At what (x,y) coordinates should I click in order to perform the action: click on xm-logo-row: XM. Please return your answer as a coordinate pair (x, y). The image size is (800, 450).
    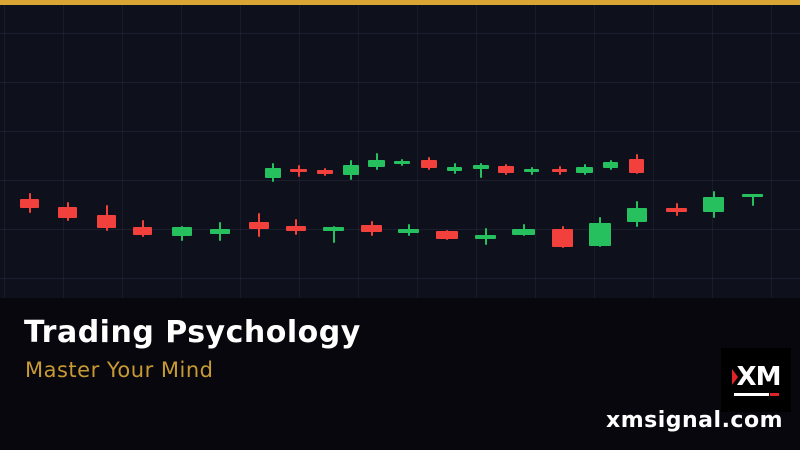
    Looking at the image, I should click on (756, 377).